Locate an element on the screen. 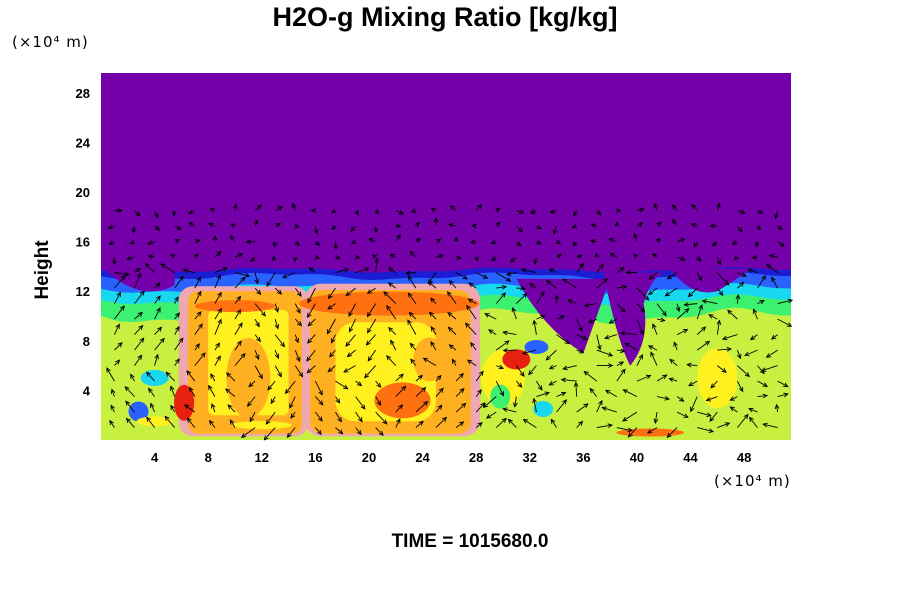 The width and height of the screenshot is (900, 600). wind-arrow-6-head is located at coordinates (232, 422).